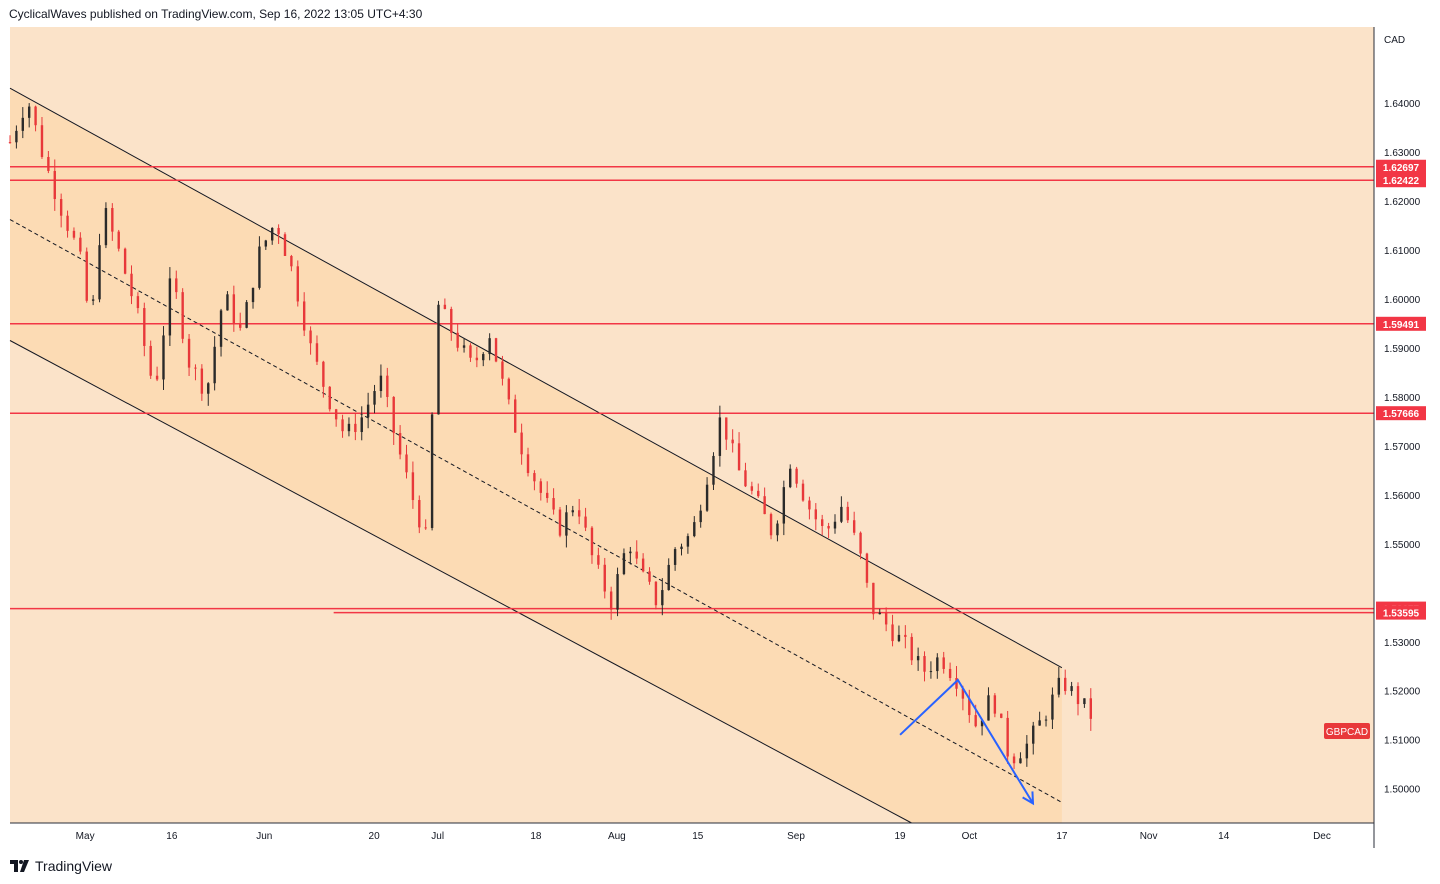 Image resolution: width=1440 pixels, height=884 pixels. What do you see at coordinates (85, 836) in the screenshot?
I see `time-tick-label: May` at bounding box center [85, 836].